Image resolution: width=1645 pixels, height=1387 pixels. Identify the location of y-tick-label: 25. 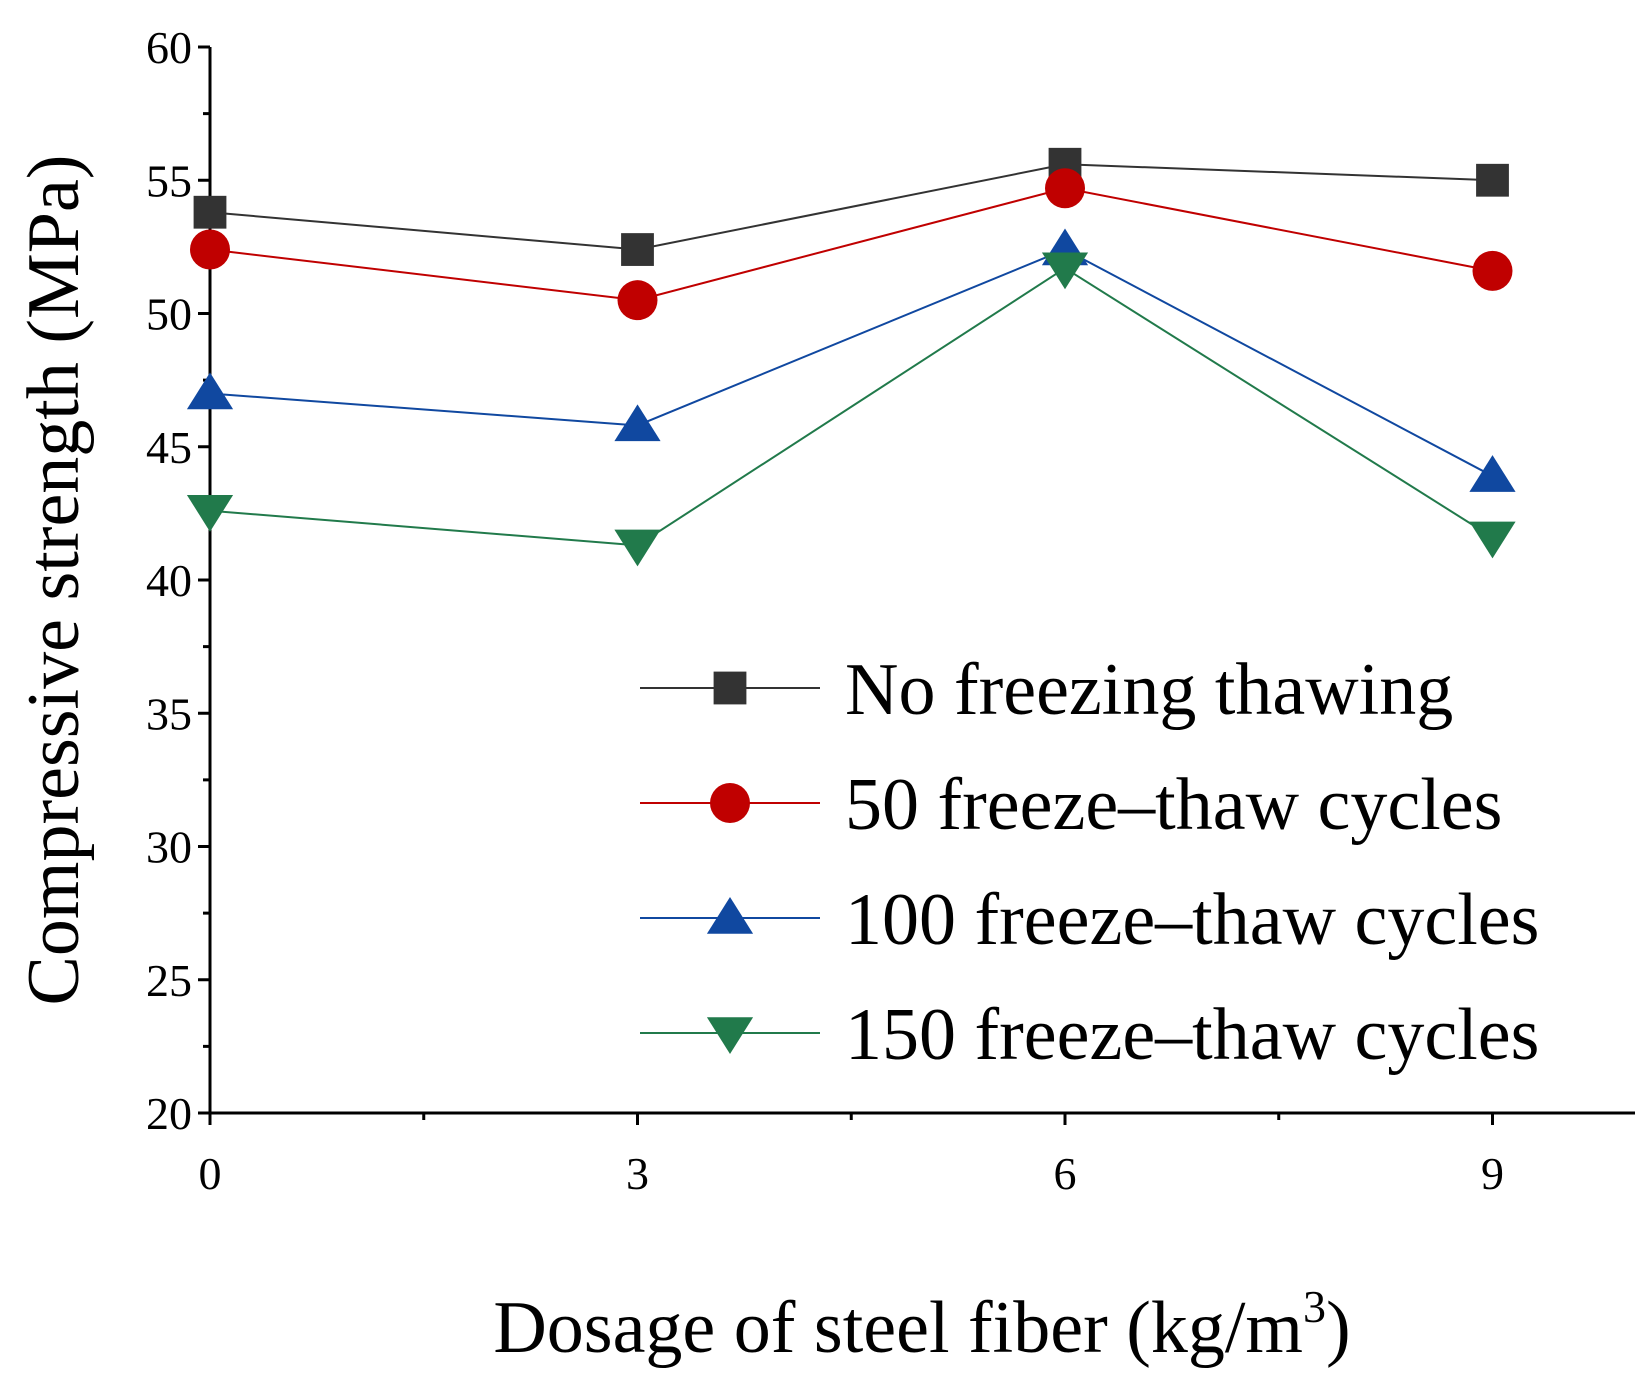
(169, 980).